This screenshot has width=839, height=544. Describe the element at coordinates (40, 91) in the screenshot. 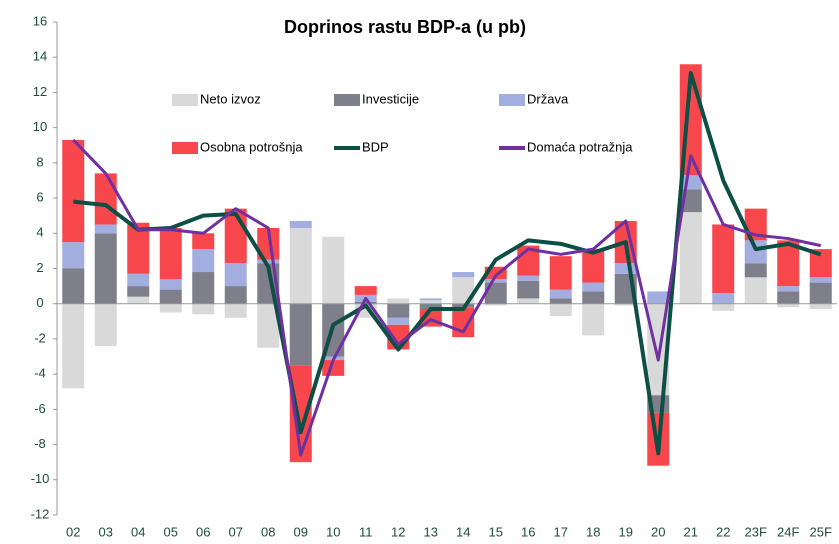

I see `y-tick-label: 12` at that location.